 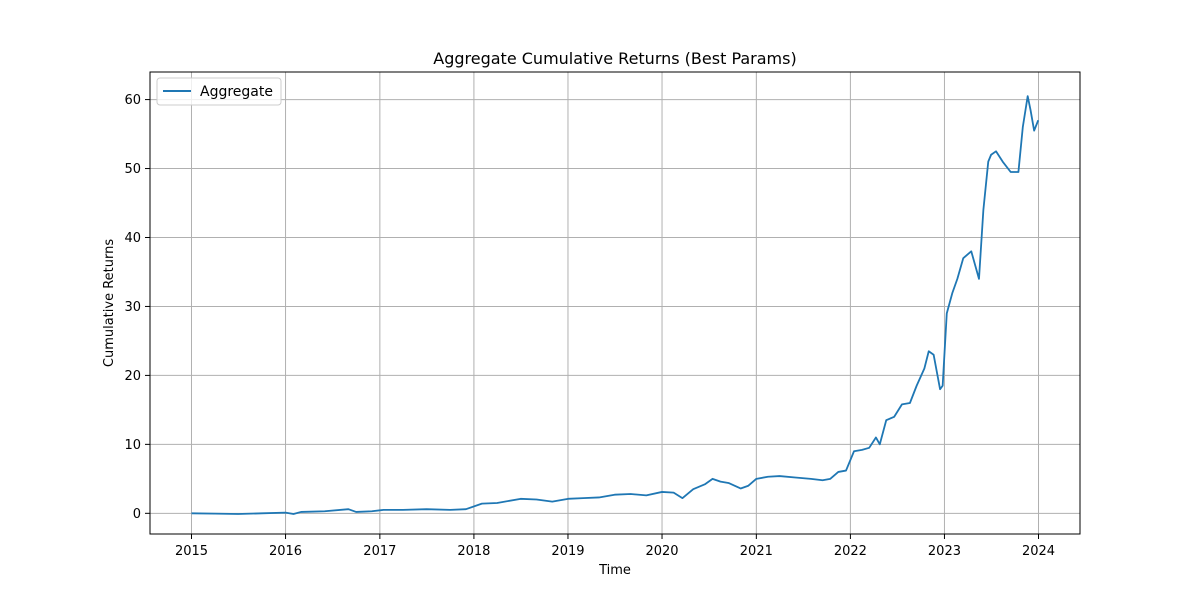 I want to click on y-tick-label: 30, so click(x=132, y=307).